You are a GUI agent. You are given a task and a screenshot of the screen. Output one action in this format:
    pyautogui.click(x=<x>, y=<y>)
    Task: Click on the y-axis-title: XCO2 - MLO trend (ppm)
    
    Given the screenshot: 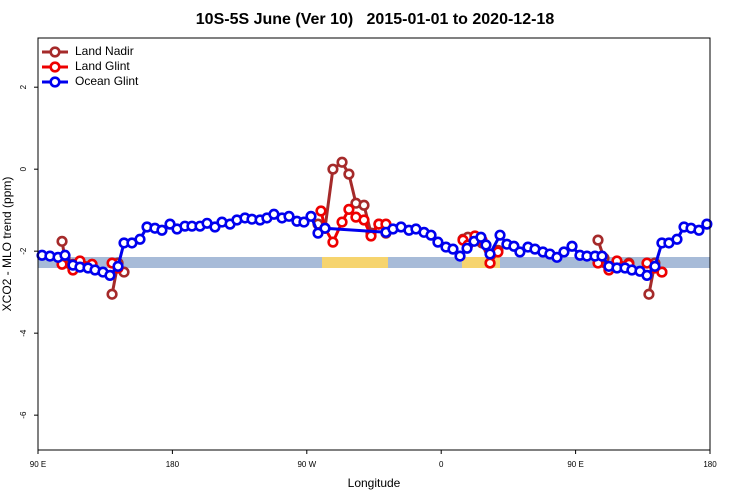 What is the action you would take?
    pyautogui.click(x=7, y=244)
    